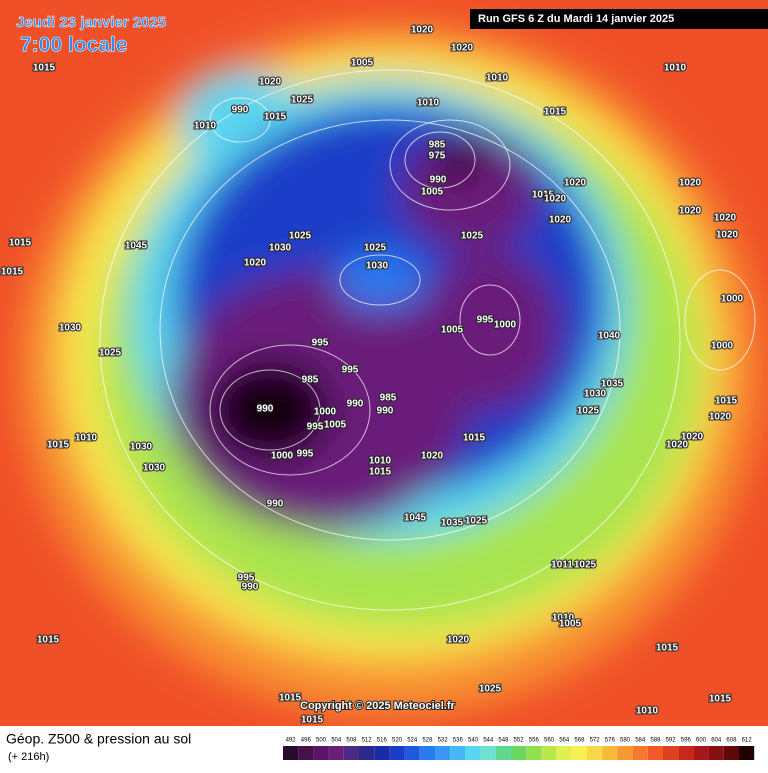 The image size is (768, 773). I want to click on isobar-label: 1011, so click(562, 565).